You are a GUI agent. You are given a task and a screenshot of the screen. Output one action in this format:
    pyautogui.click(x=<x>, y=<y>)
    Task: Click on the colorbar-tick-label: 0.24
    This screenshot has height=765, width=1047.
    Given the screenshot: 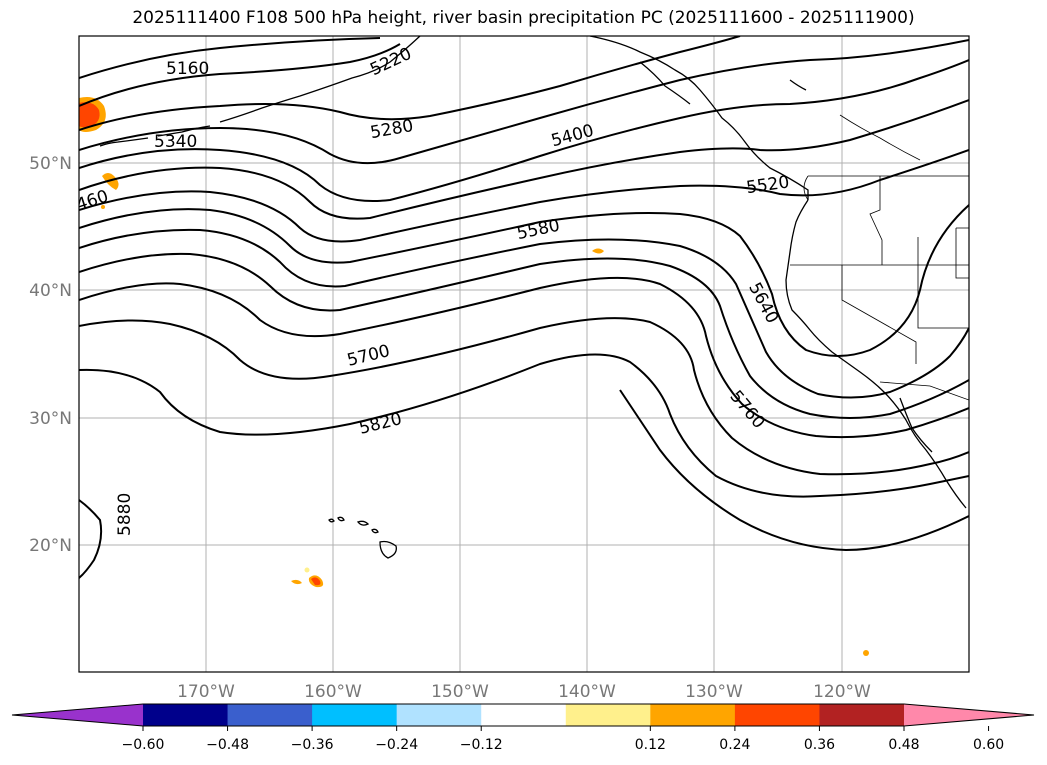 What is the action you would take?
    pyautogui.click(x=734, y=745)
    